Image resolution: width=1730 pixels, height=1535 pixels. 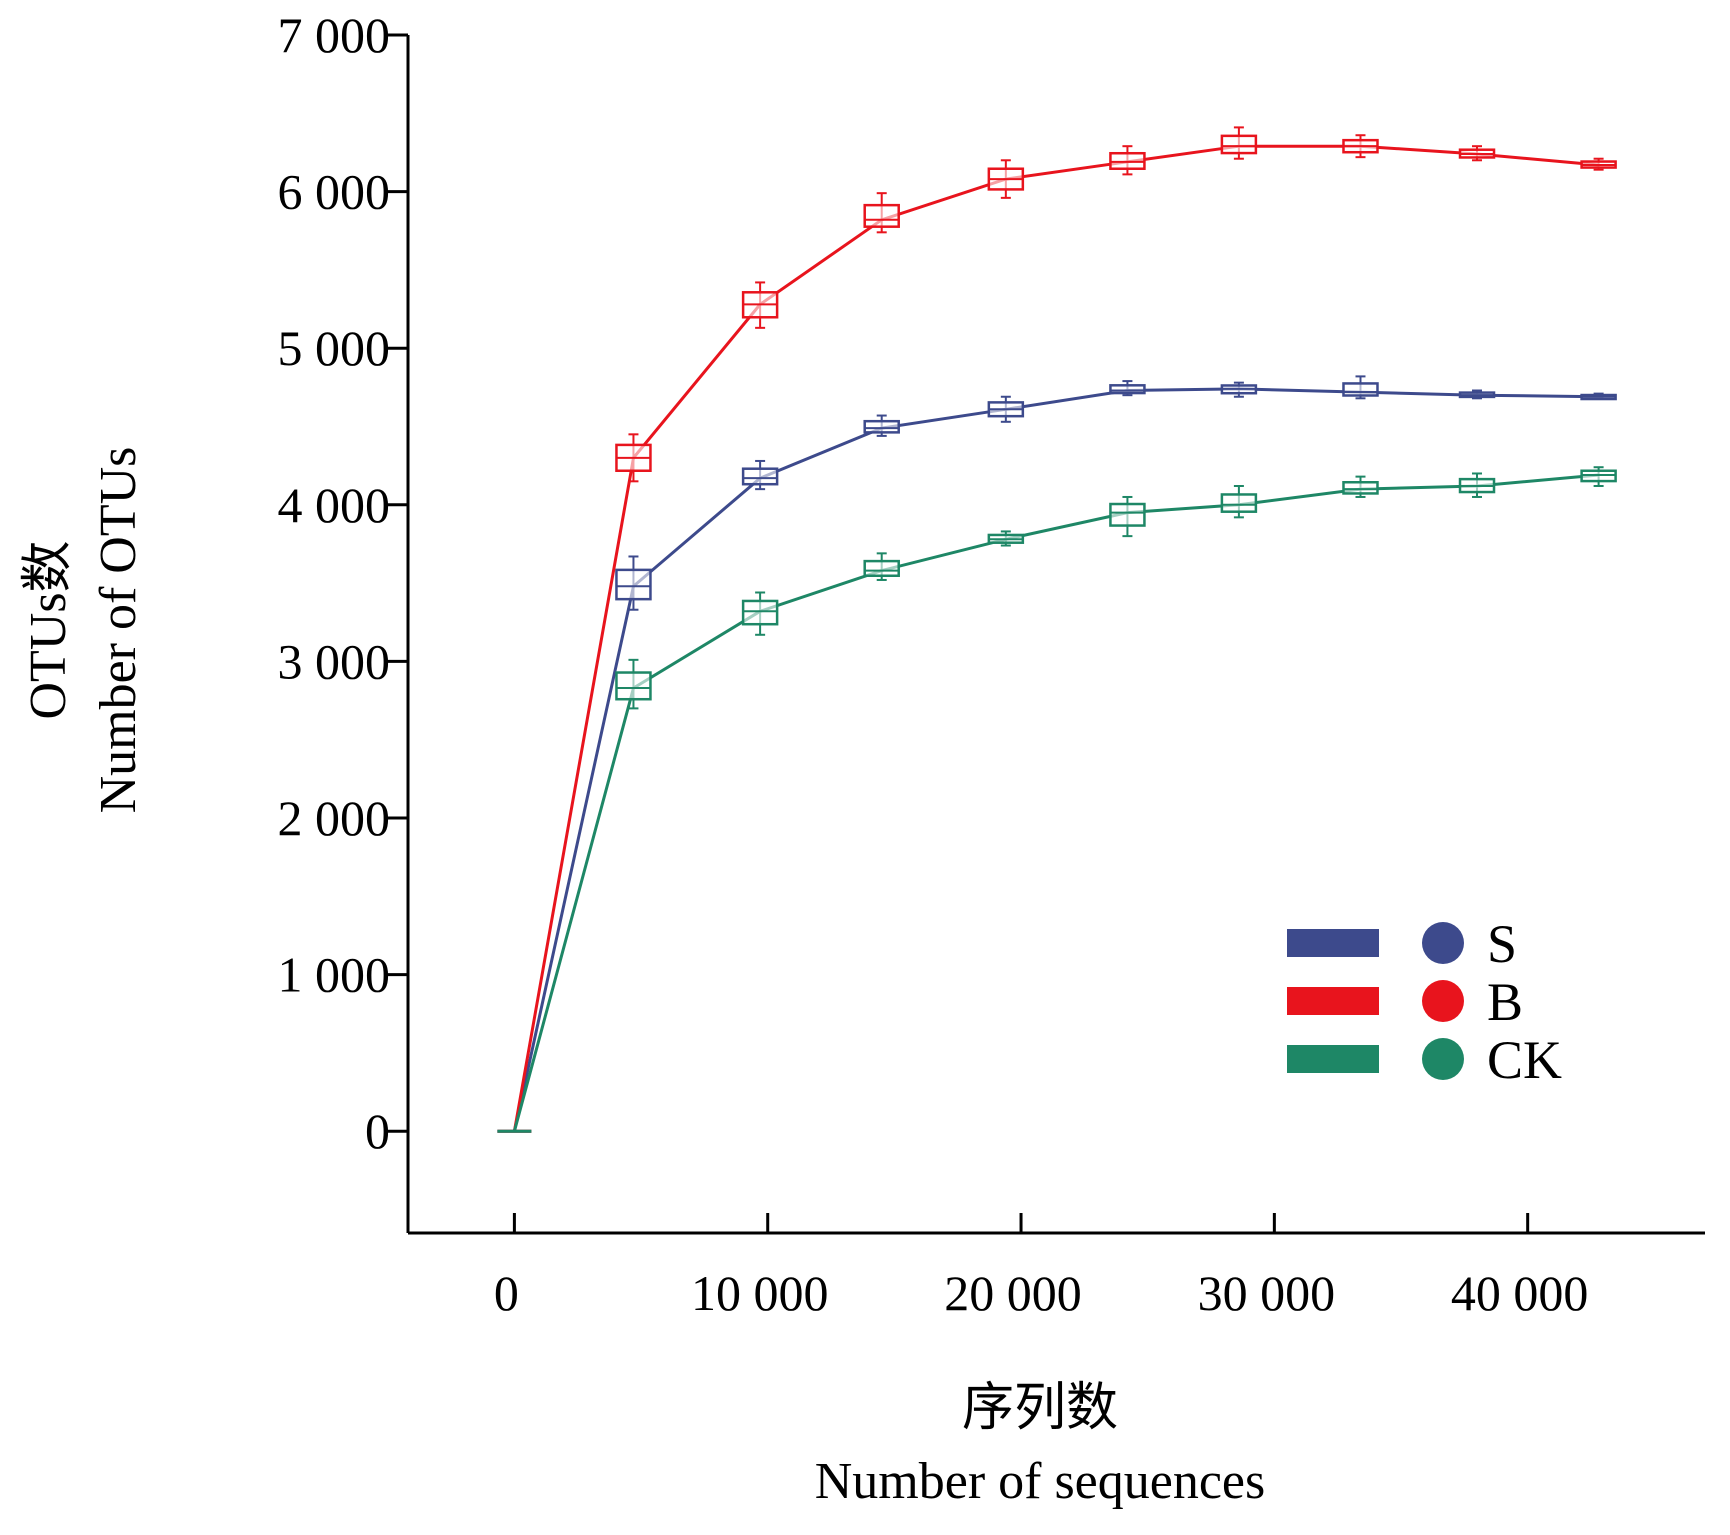 I want to click on x-tick-label: 30 000, so click(x=1267, y=1293).